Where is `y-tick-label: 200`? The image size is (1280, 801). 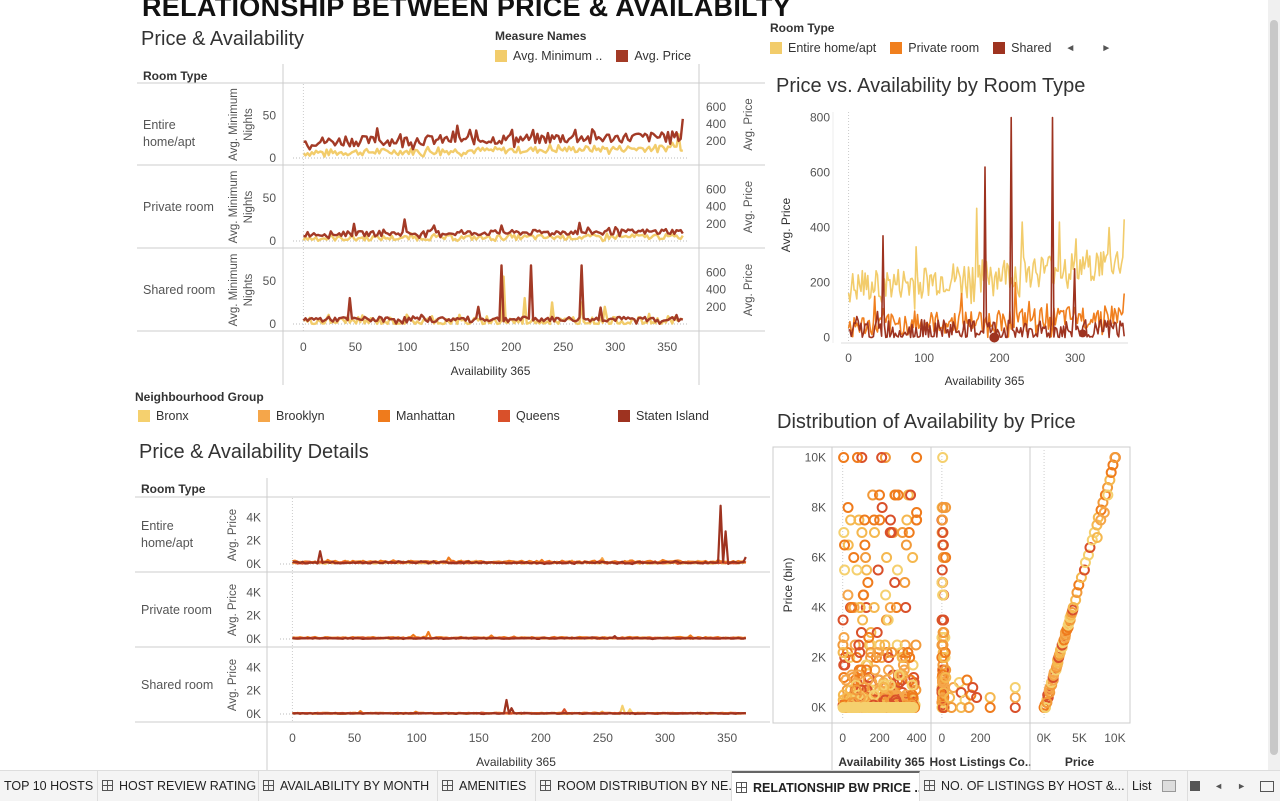
y-tick-label: 200 is located at coordinates (820, 283).